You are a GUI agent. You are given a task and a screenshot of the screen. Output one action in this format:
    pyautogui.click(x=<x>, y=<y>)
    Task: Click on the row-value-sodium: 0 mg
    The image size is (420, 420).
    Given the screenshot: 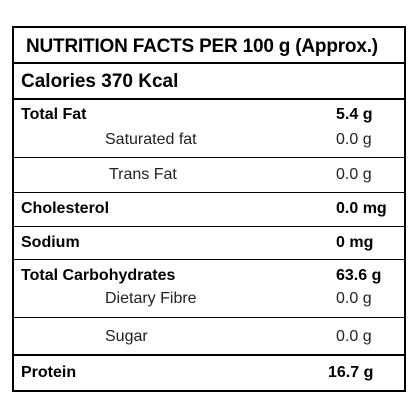 What is the action you would take?
    pyautogui.click(x=355, y=242)
    